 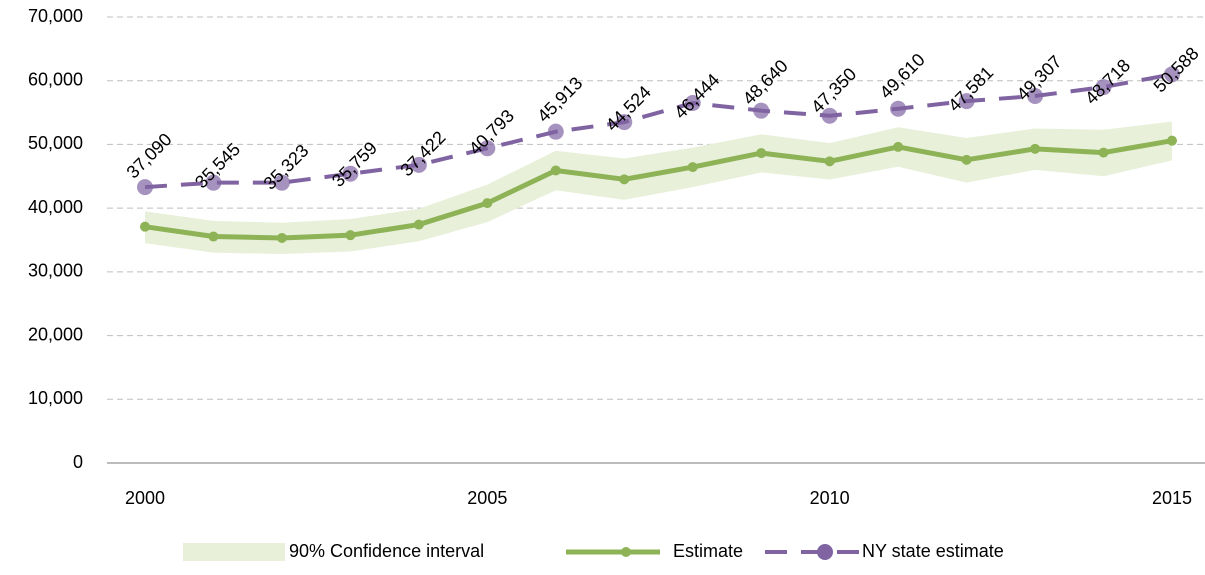 What do you see at coordinates (55, 398) in the screenshot?
I see `y-tick-label: 10,000` at bounding box center [55, 398].